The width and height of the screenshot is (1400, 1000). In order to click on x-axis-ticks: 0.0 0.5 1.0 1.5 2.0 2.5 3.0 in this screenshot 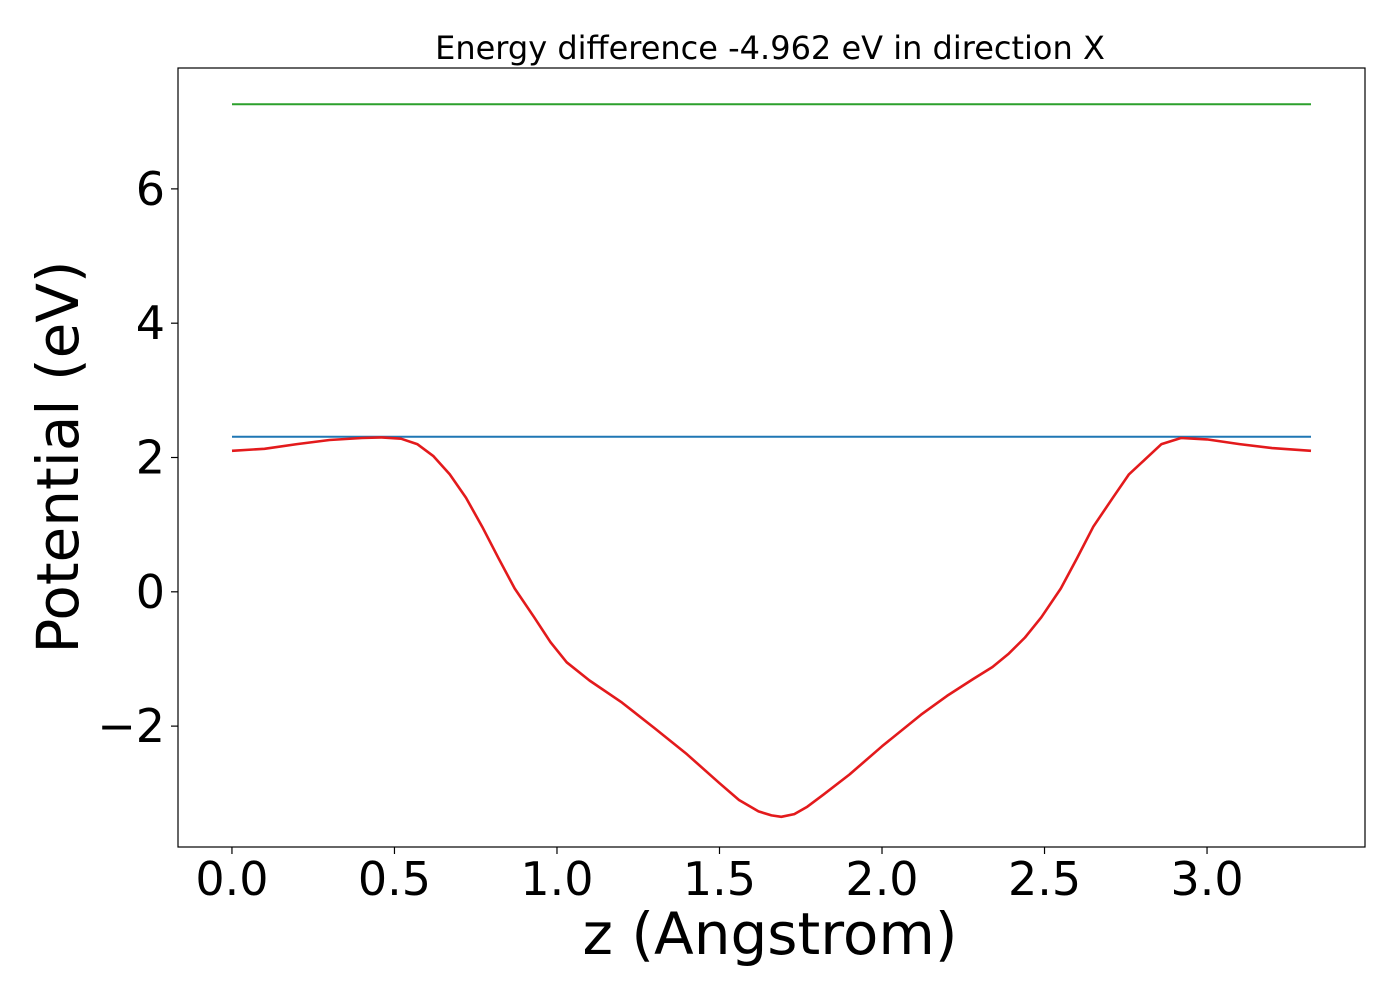, I will do `click(719, 876)`.